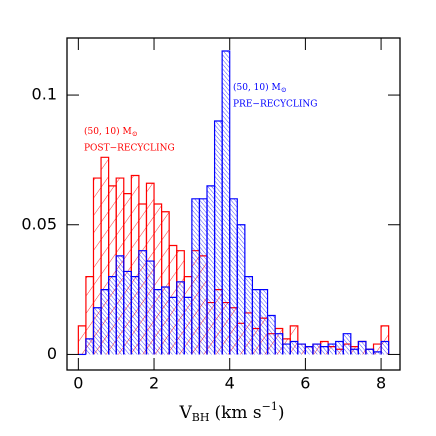  Describe the element at coordinates (281, 413) in the screenshot. I see `x-label-close: )` at that location.